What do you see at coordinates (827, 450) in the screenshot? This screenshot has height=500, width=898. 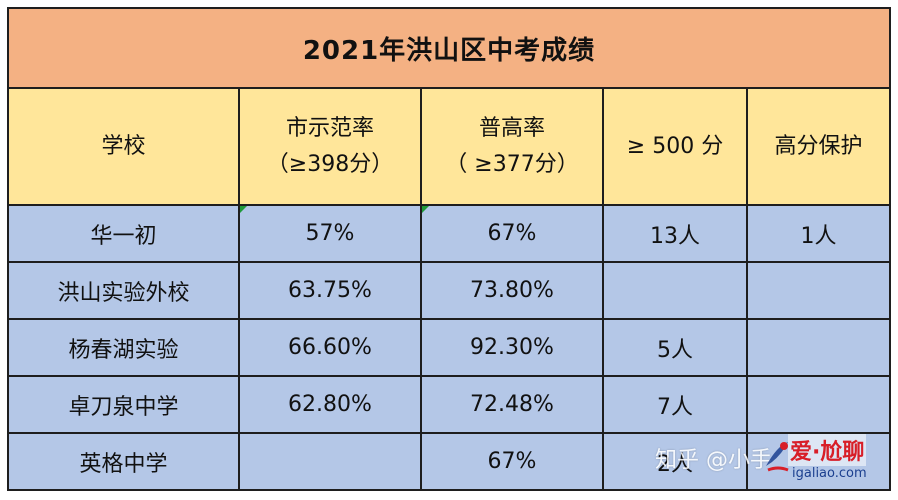 I see `brand-name: 爱·尬聊` at bounding box center [827, 450].